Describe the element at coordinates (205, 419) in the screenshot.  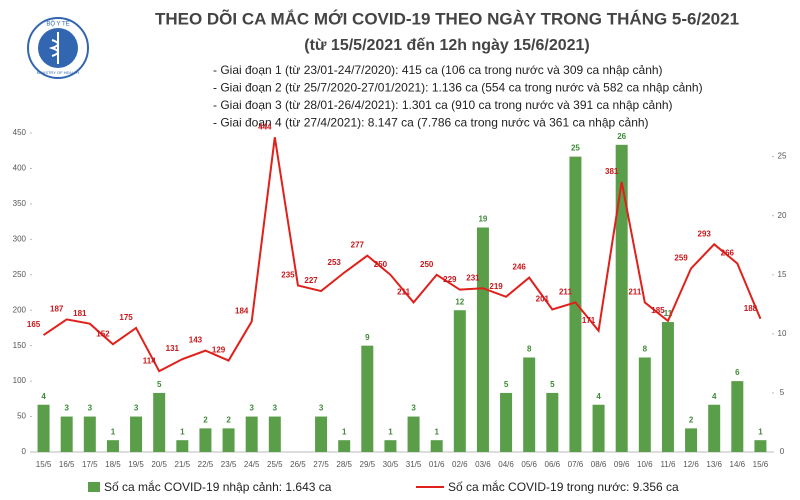
I see `bar-label: 2` at that location.